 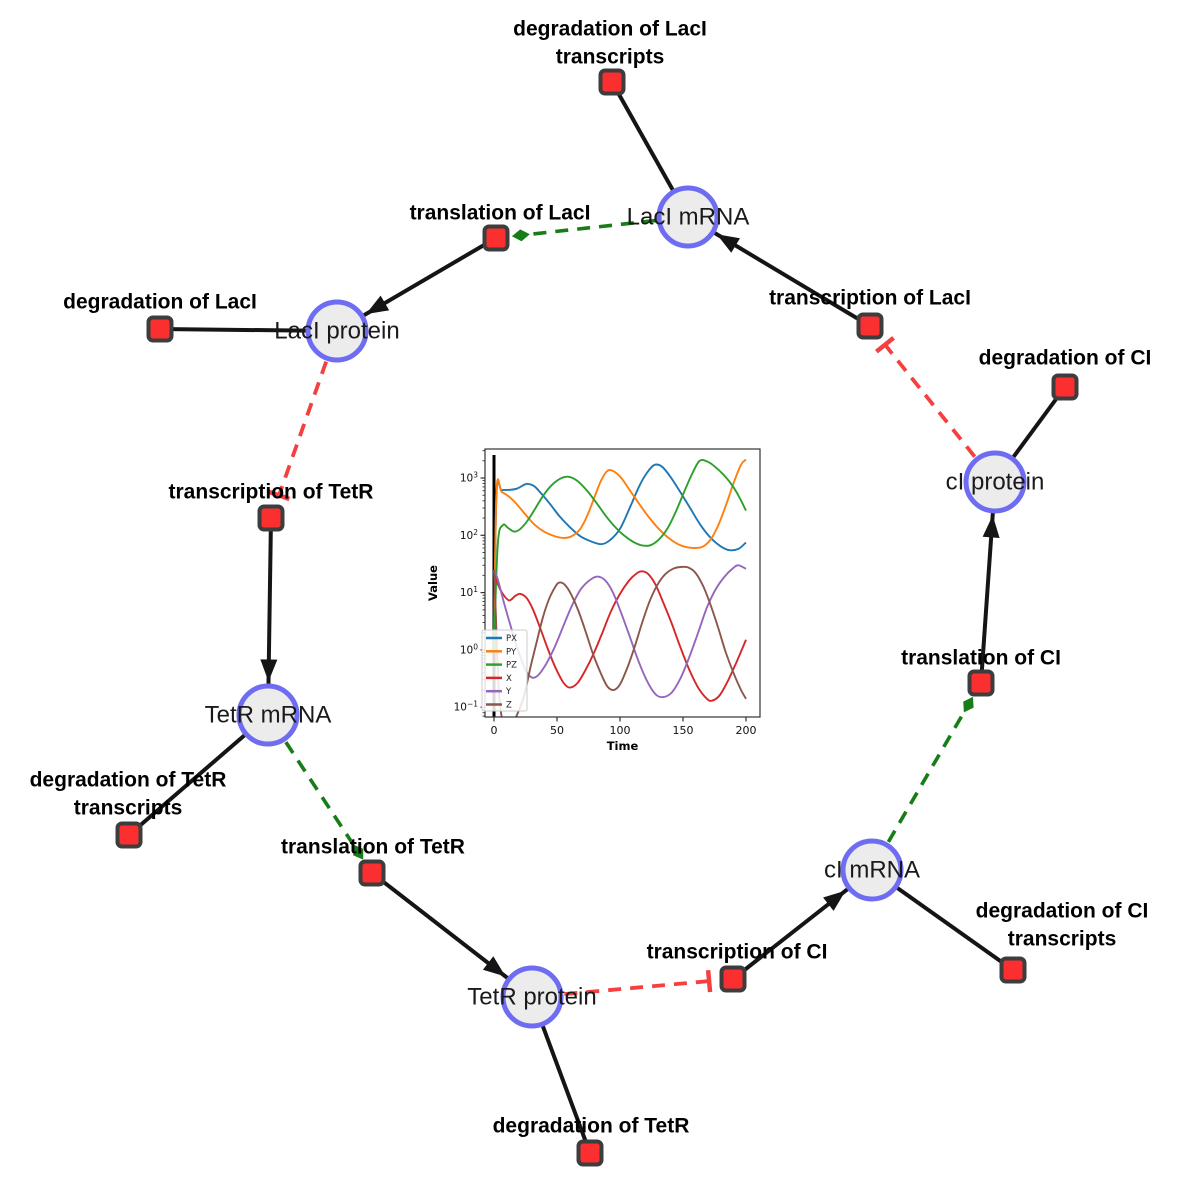 I want to click on series-line-PY, so click(x=620, y=554).